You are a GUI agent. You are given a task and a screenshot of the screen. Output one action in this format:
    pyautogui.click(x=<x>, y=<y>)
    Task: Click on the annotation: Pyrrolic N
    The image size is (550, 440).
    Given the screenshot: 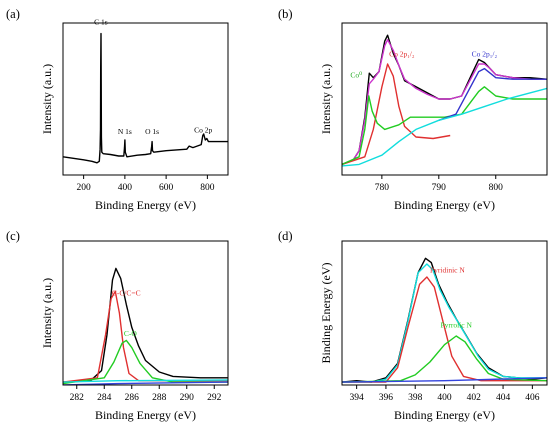 What is the action you would take?
    pyautogui.click(x=456, y=324)
    